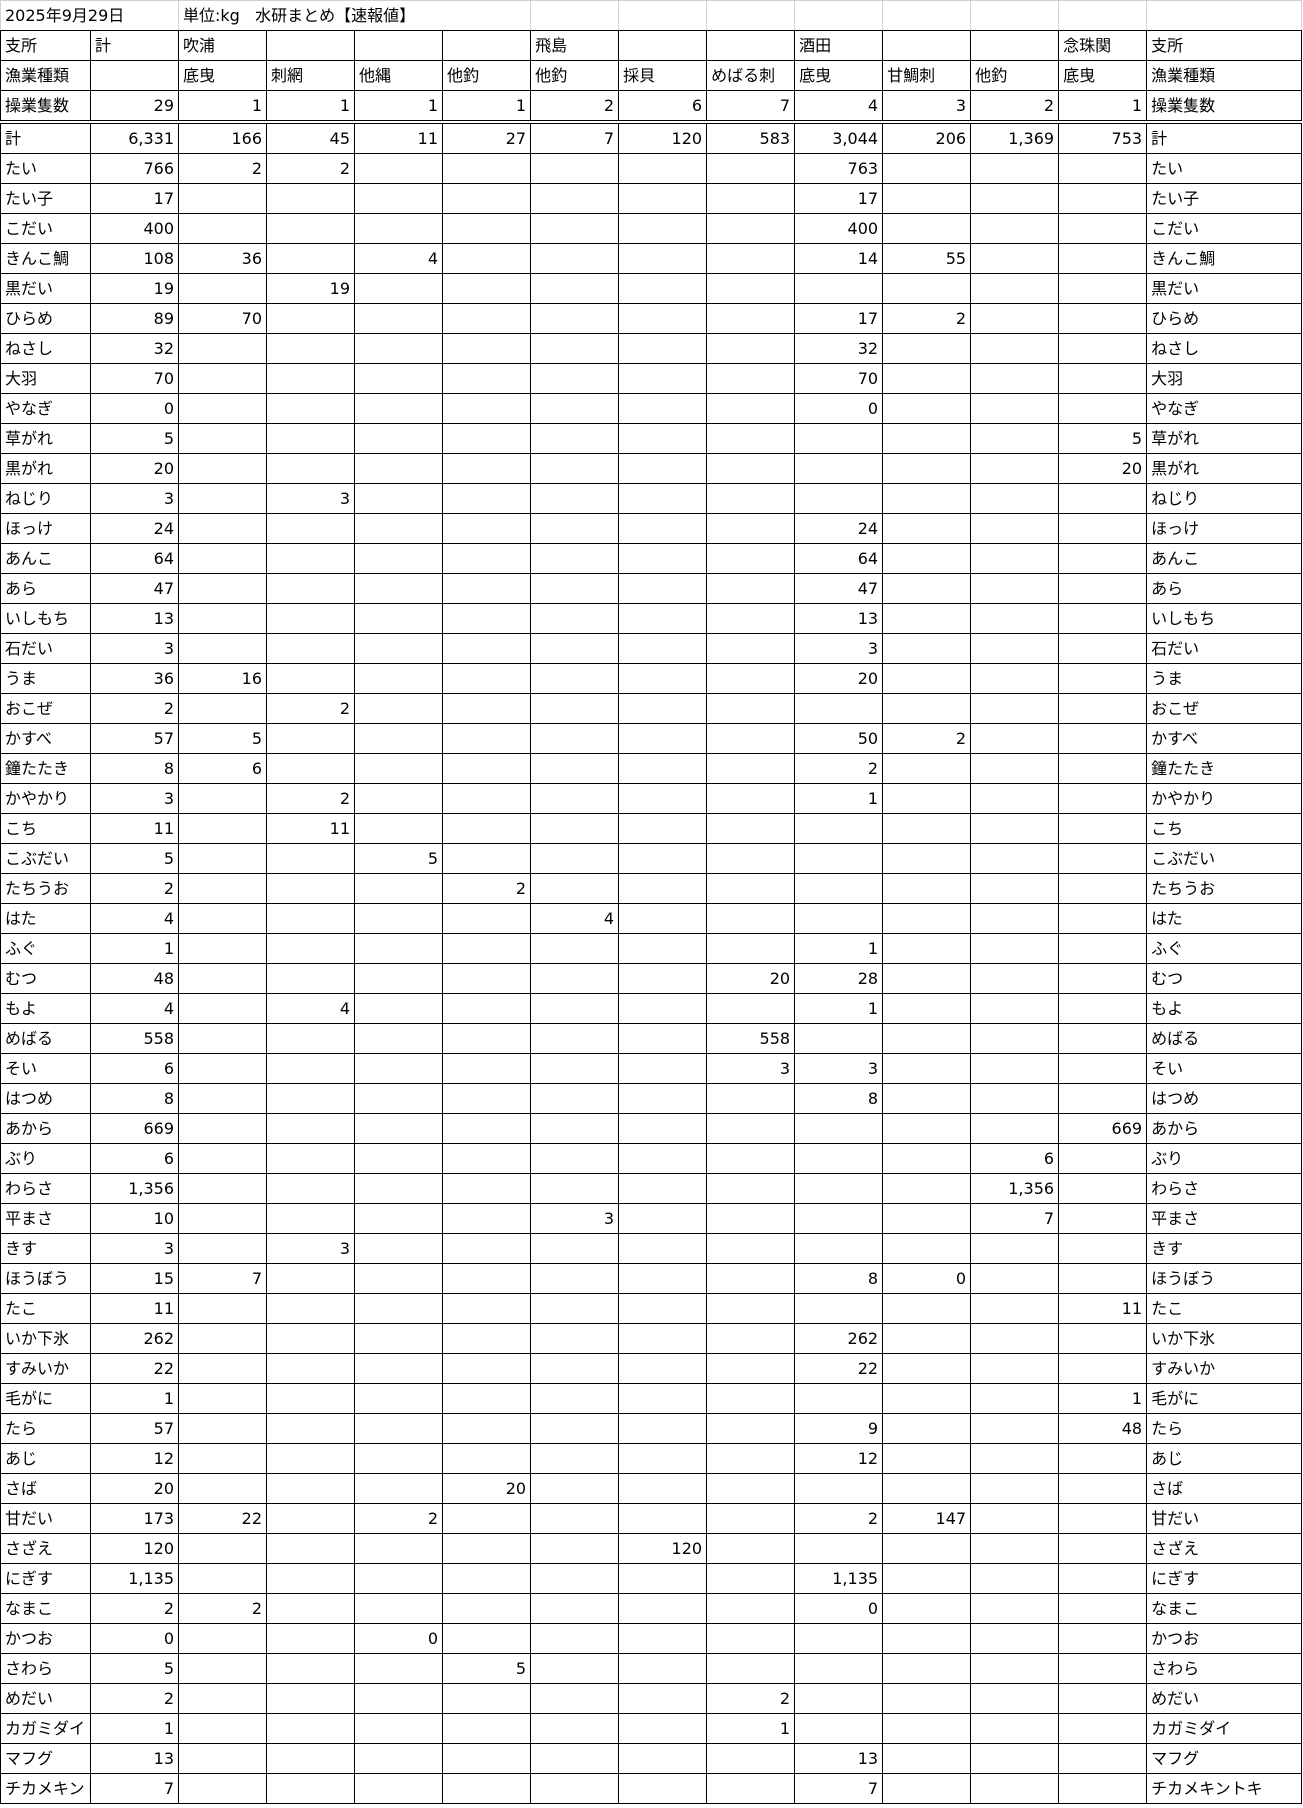 This screenshot has height=1808, width=1303. Describe the element at coordinates (651, 1548) in the screenshot. I see `data-row: さざえ 120 120 さざえ` at that location.